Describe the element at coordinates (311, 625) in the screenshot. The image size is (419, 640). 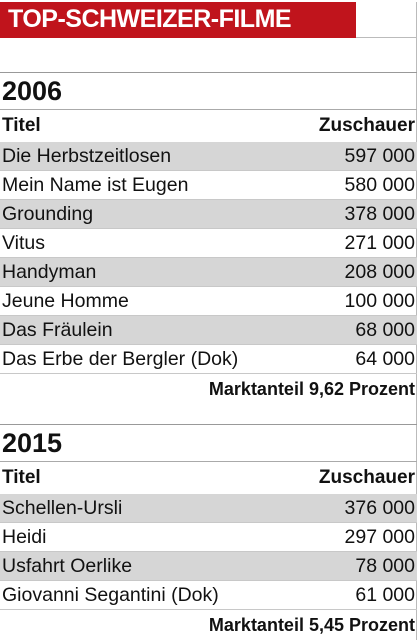
I see `market-share: Marktanteil 5,45 Prozent` at that location.